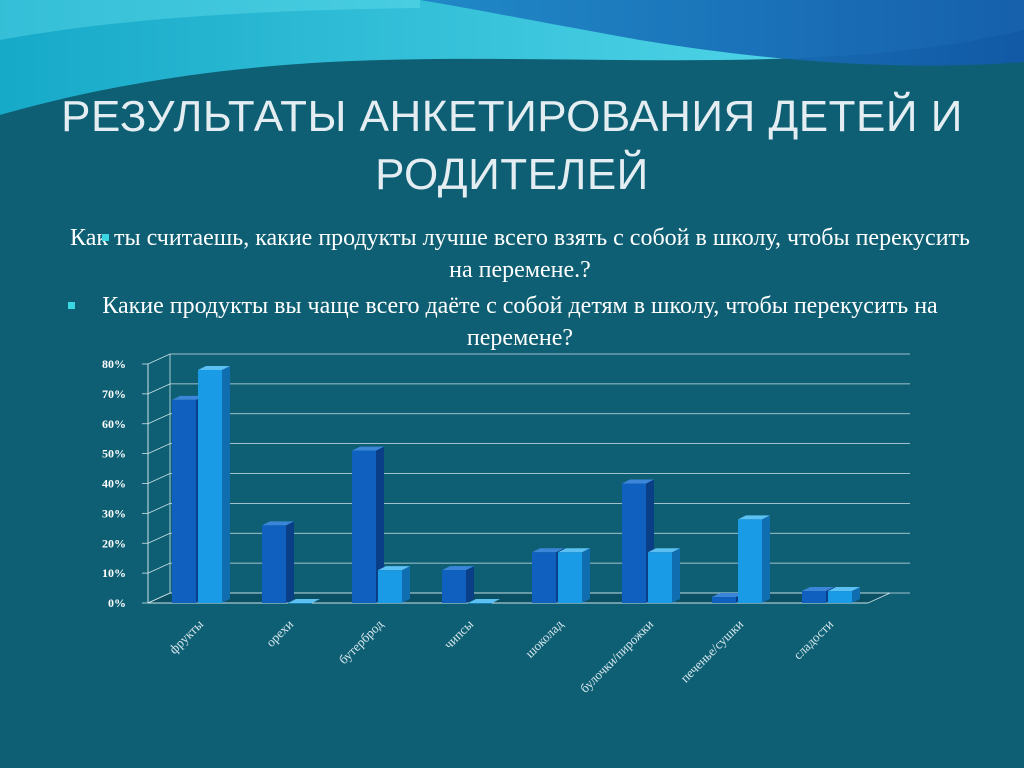  I want to click on y-tick-label: 70%, so click(114, 394).